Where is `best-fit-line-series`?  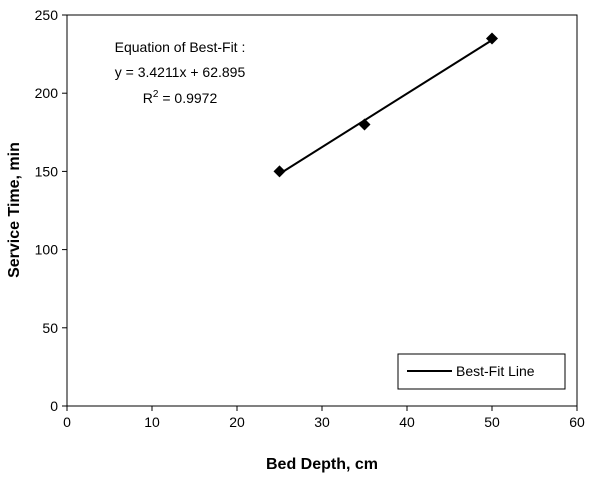
best-fit-line-series is located at coordinates (385, 107).